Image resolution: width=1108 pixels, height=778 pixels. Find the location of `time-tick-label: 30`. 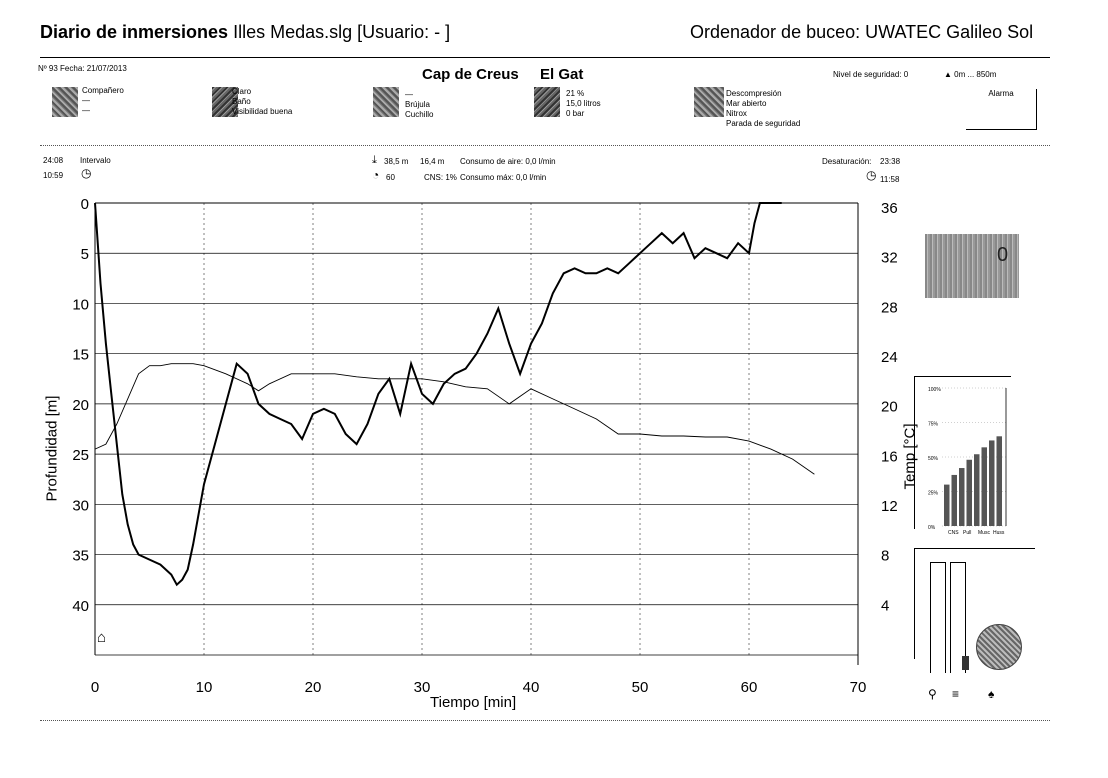

time-tick-label: 30 is located at coordinates (422, 687).